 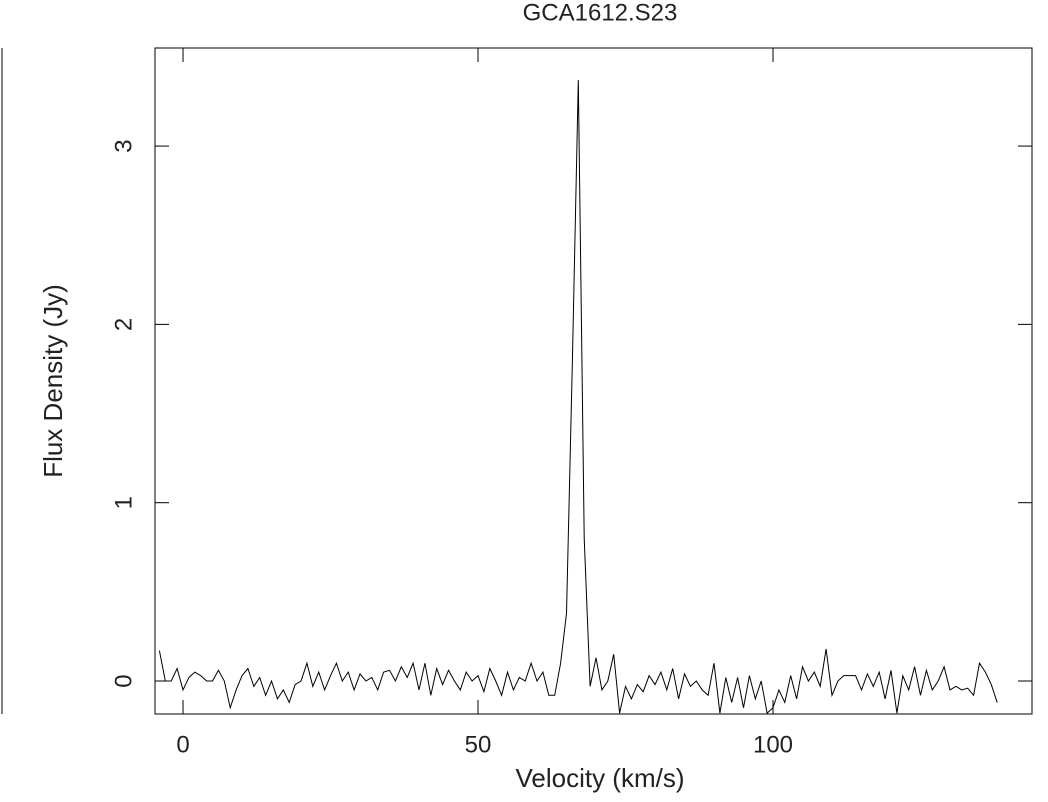 I want to click on x-axis-label: Velocity (km/s), so click(x=599, y=778).